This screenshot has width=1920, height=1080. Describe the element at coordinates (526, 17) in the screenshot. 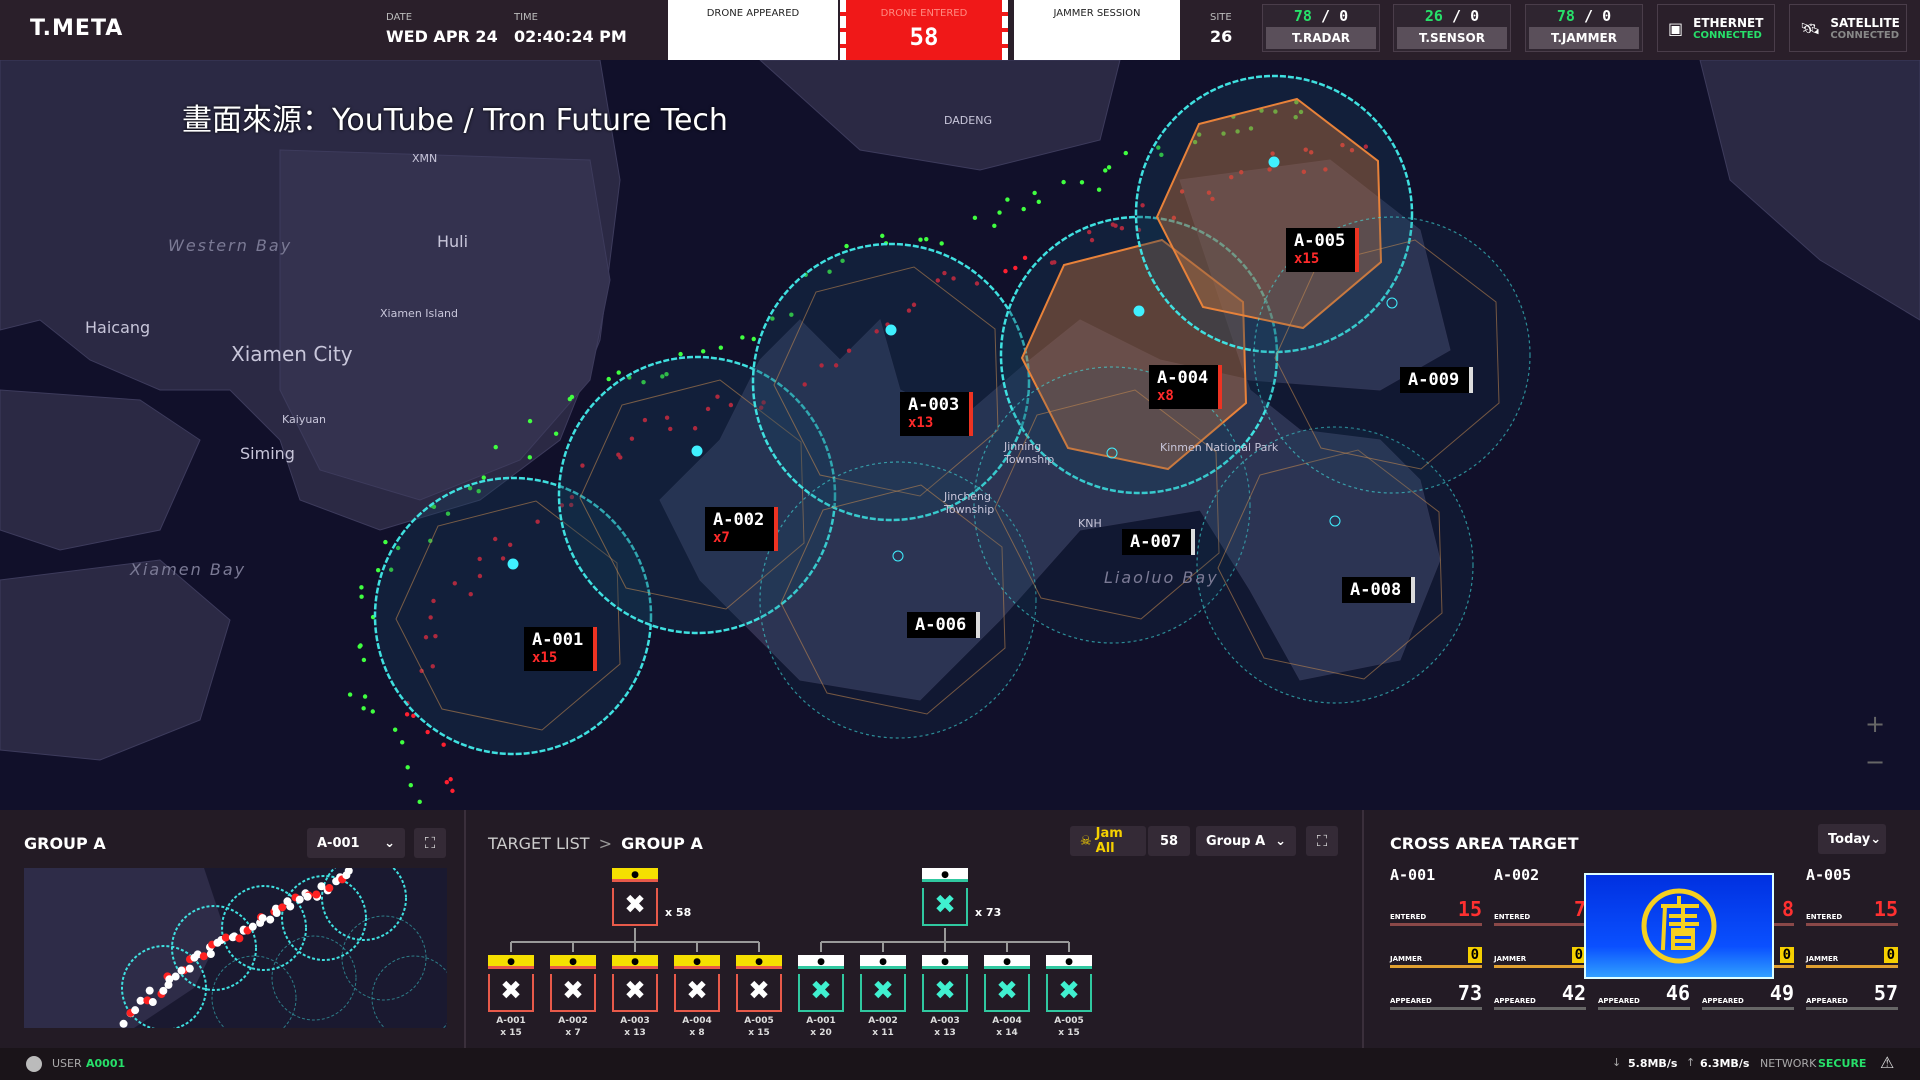

I see `time-label: TIME` at that location.